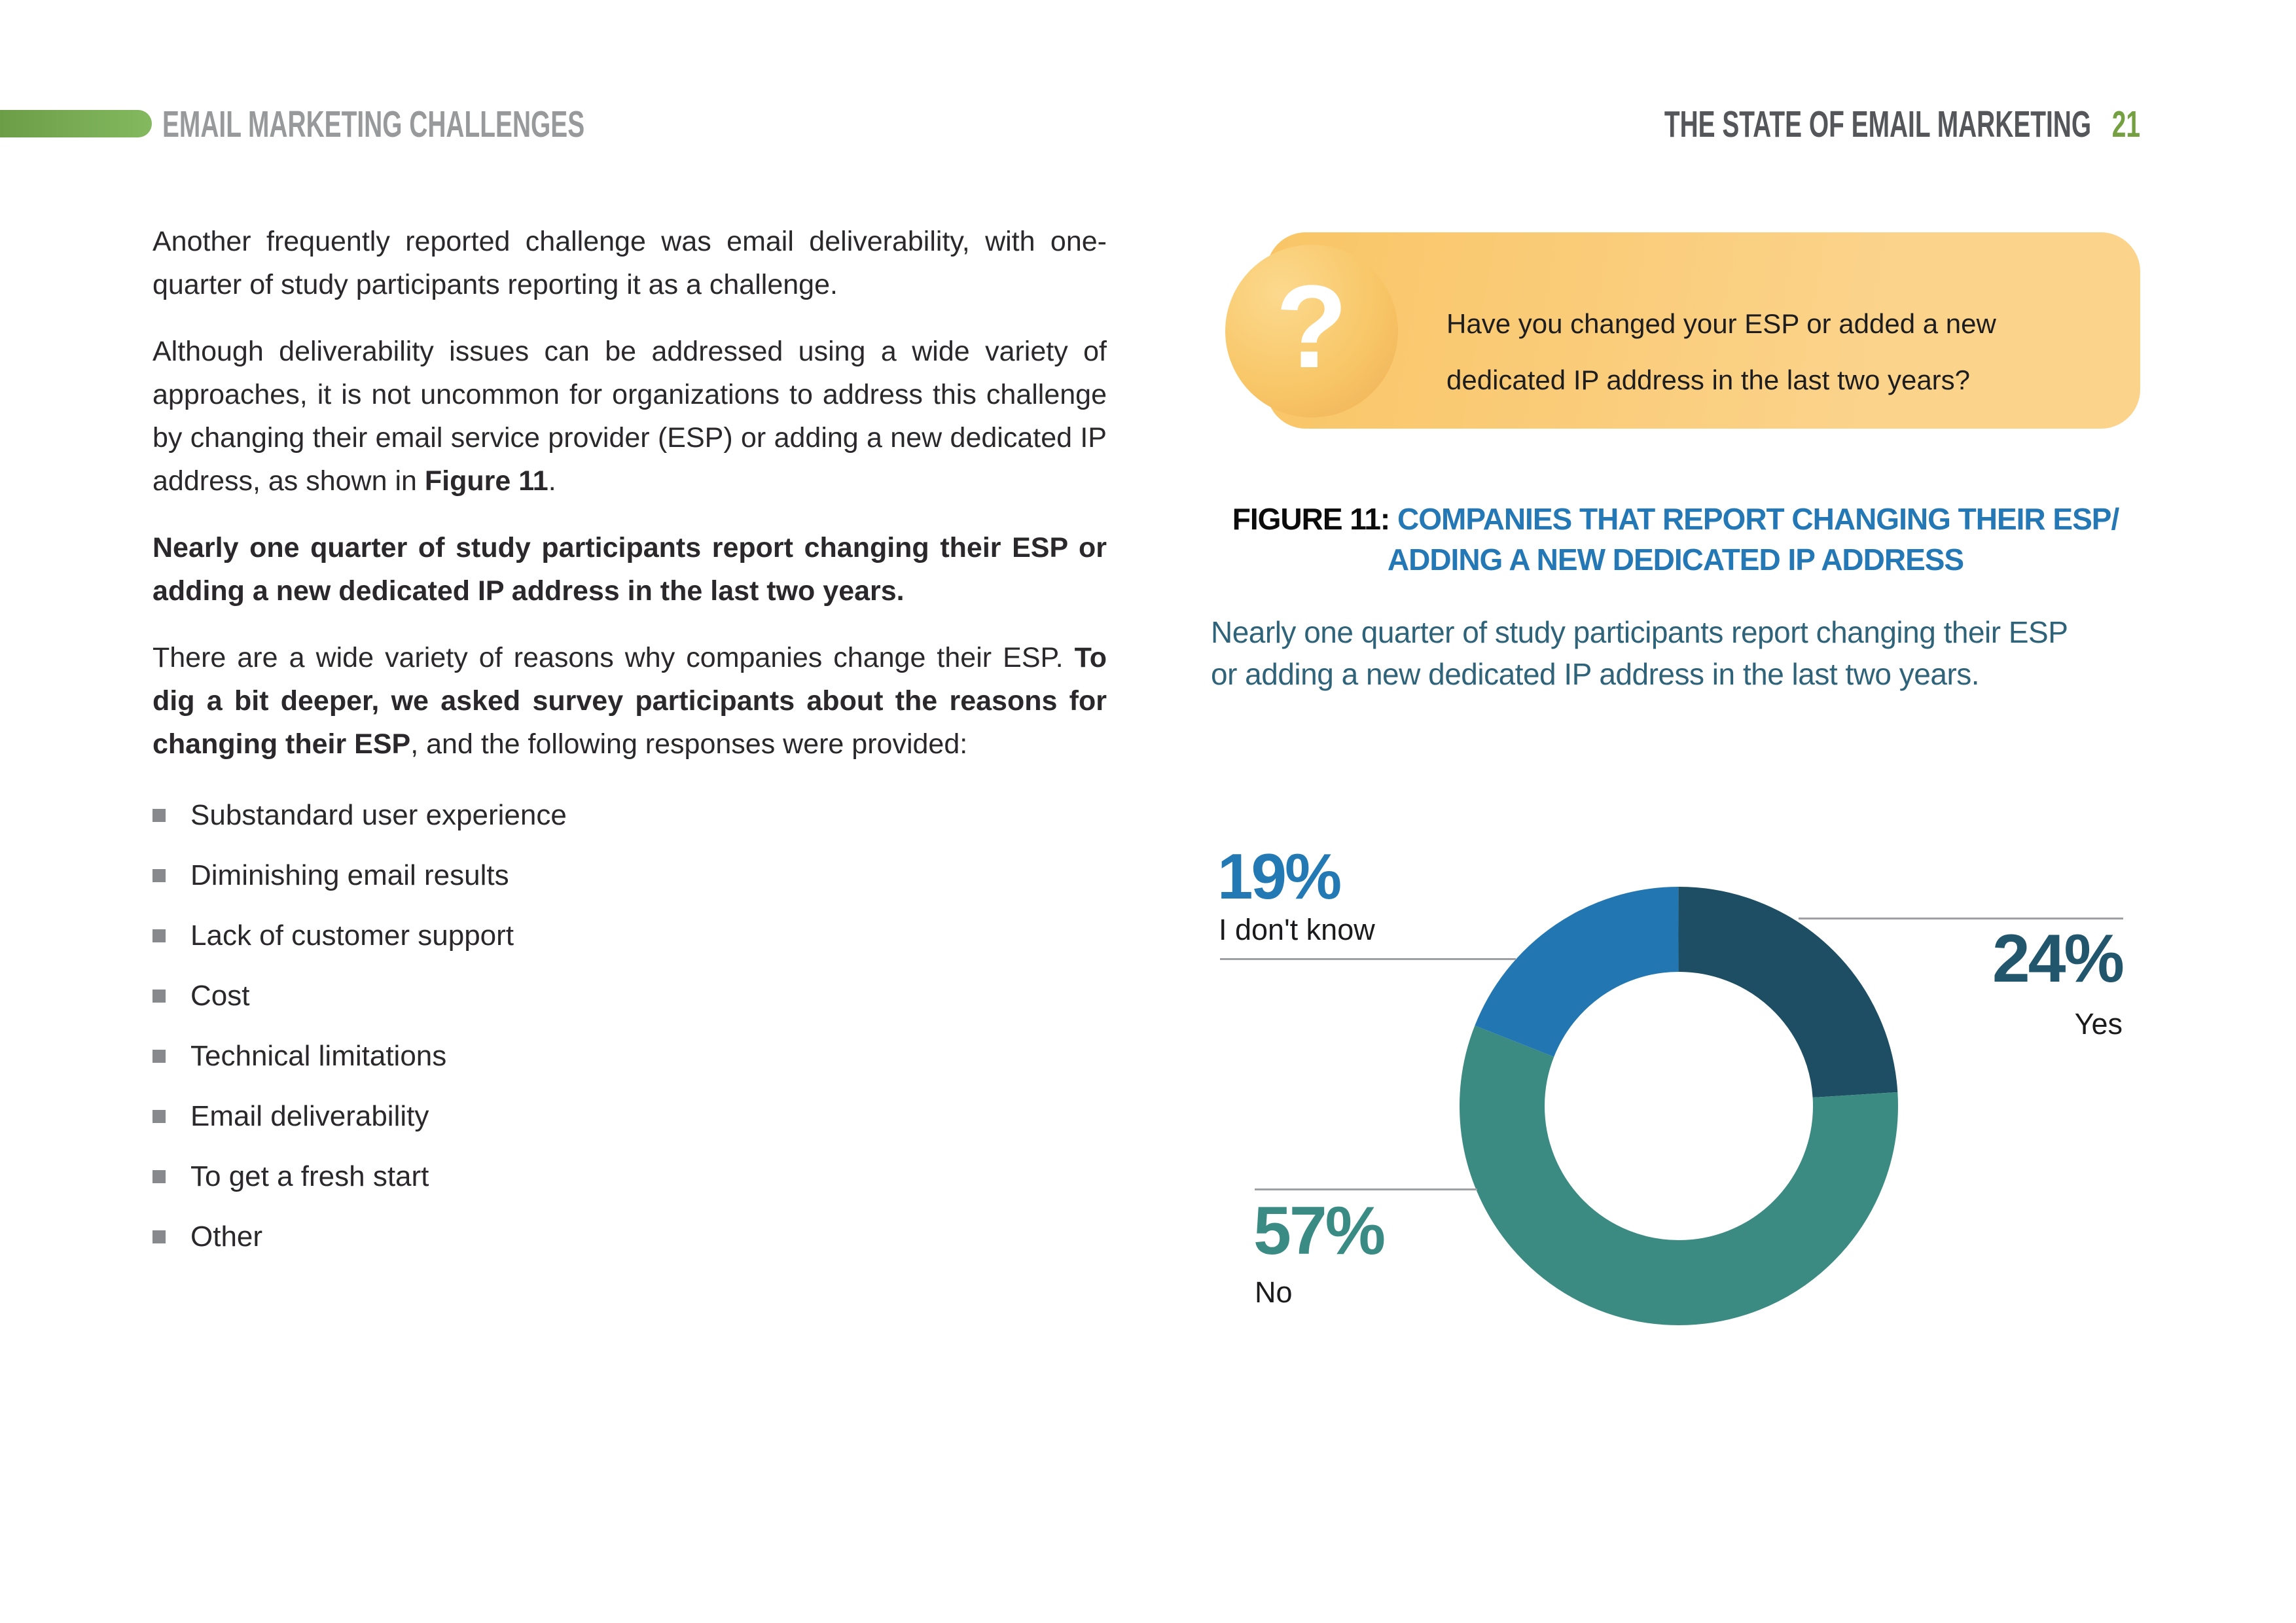 The image size is (2296, 1623). I want to click on list-item-label: Lack of customer support, so click(352, 935).